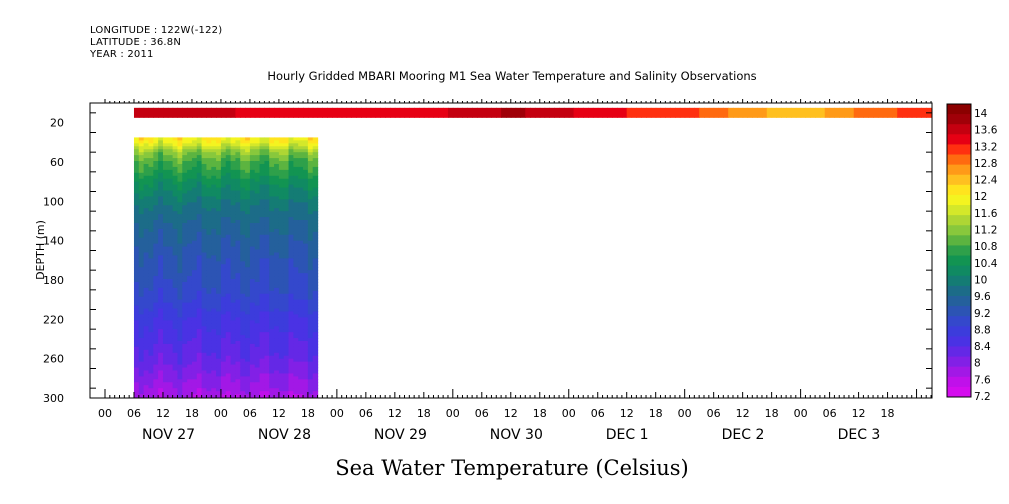 This screenshot has width=1009, height=504. I want to click on colorbar-swatch, so click(959, 160).